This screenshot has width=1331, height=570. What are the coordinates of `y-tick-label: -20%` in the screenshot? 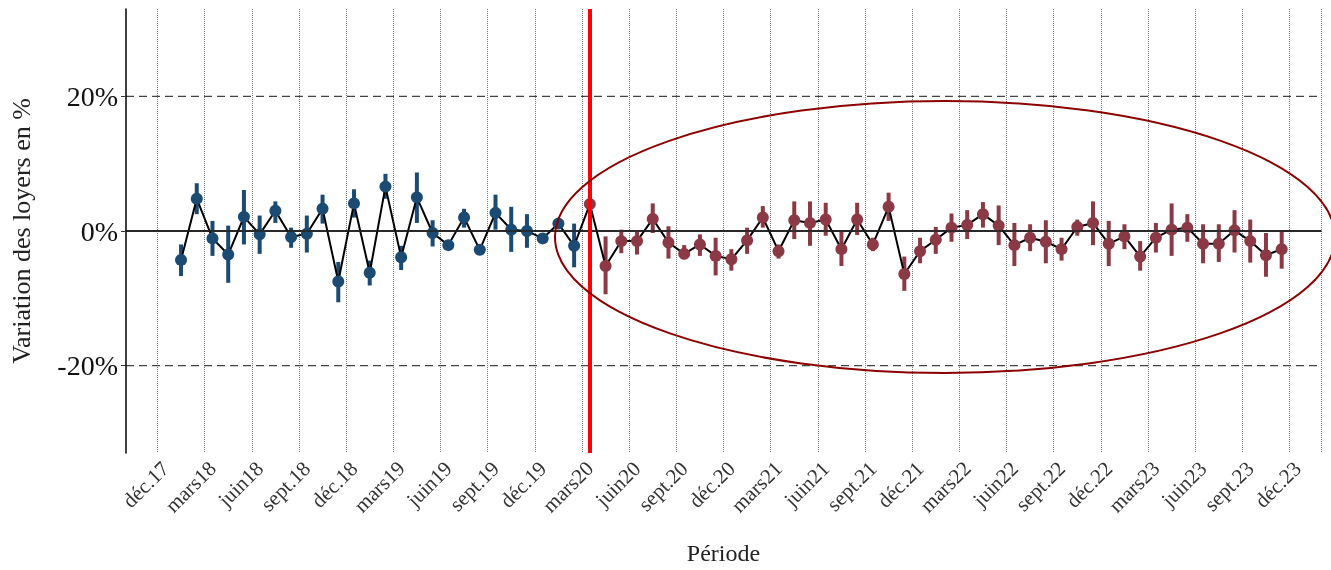 It's located at (87, 366).